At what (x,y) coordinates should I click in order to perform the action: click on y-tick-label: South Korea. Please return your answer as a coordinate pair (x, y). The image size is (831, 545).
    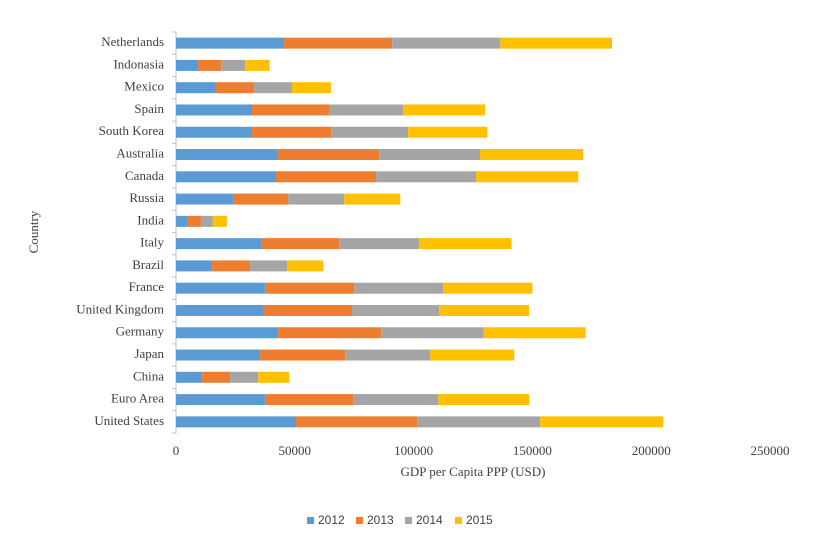
    Looking at the image, I should click on (132, 130).